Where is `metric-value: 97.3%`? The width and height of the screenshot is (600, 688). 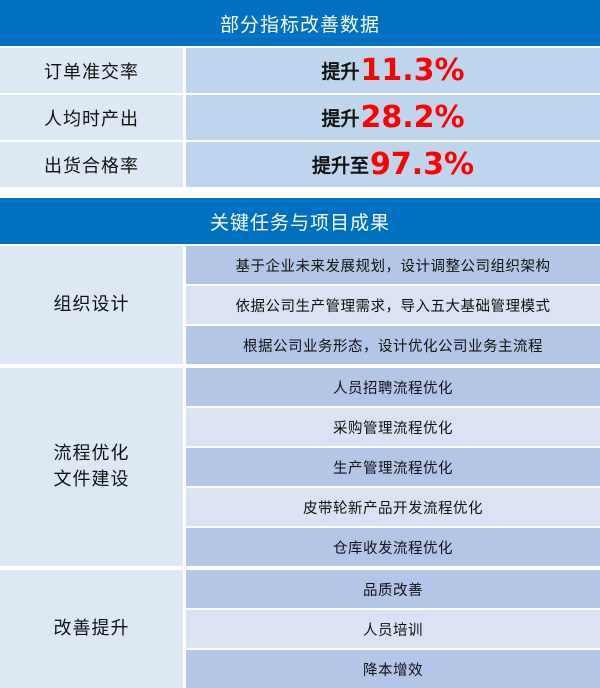 metric-value: 97.3% is located at coordinates (422, 164).